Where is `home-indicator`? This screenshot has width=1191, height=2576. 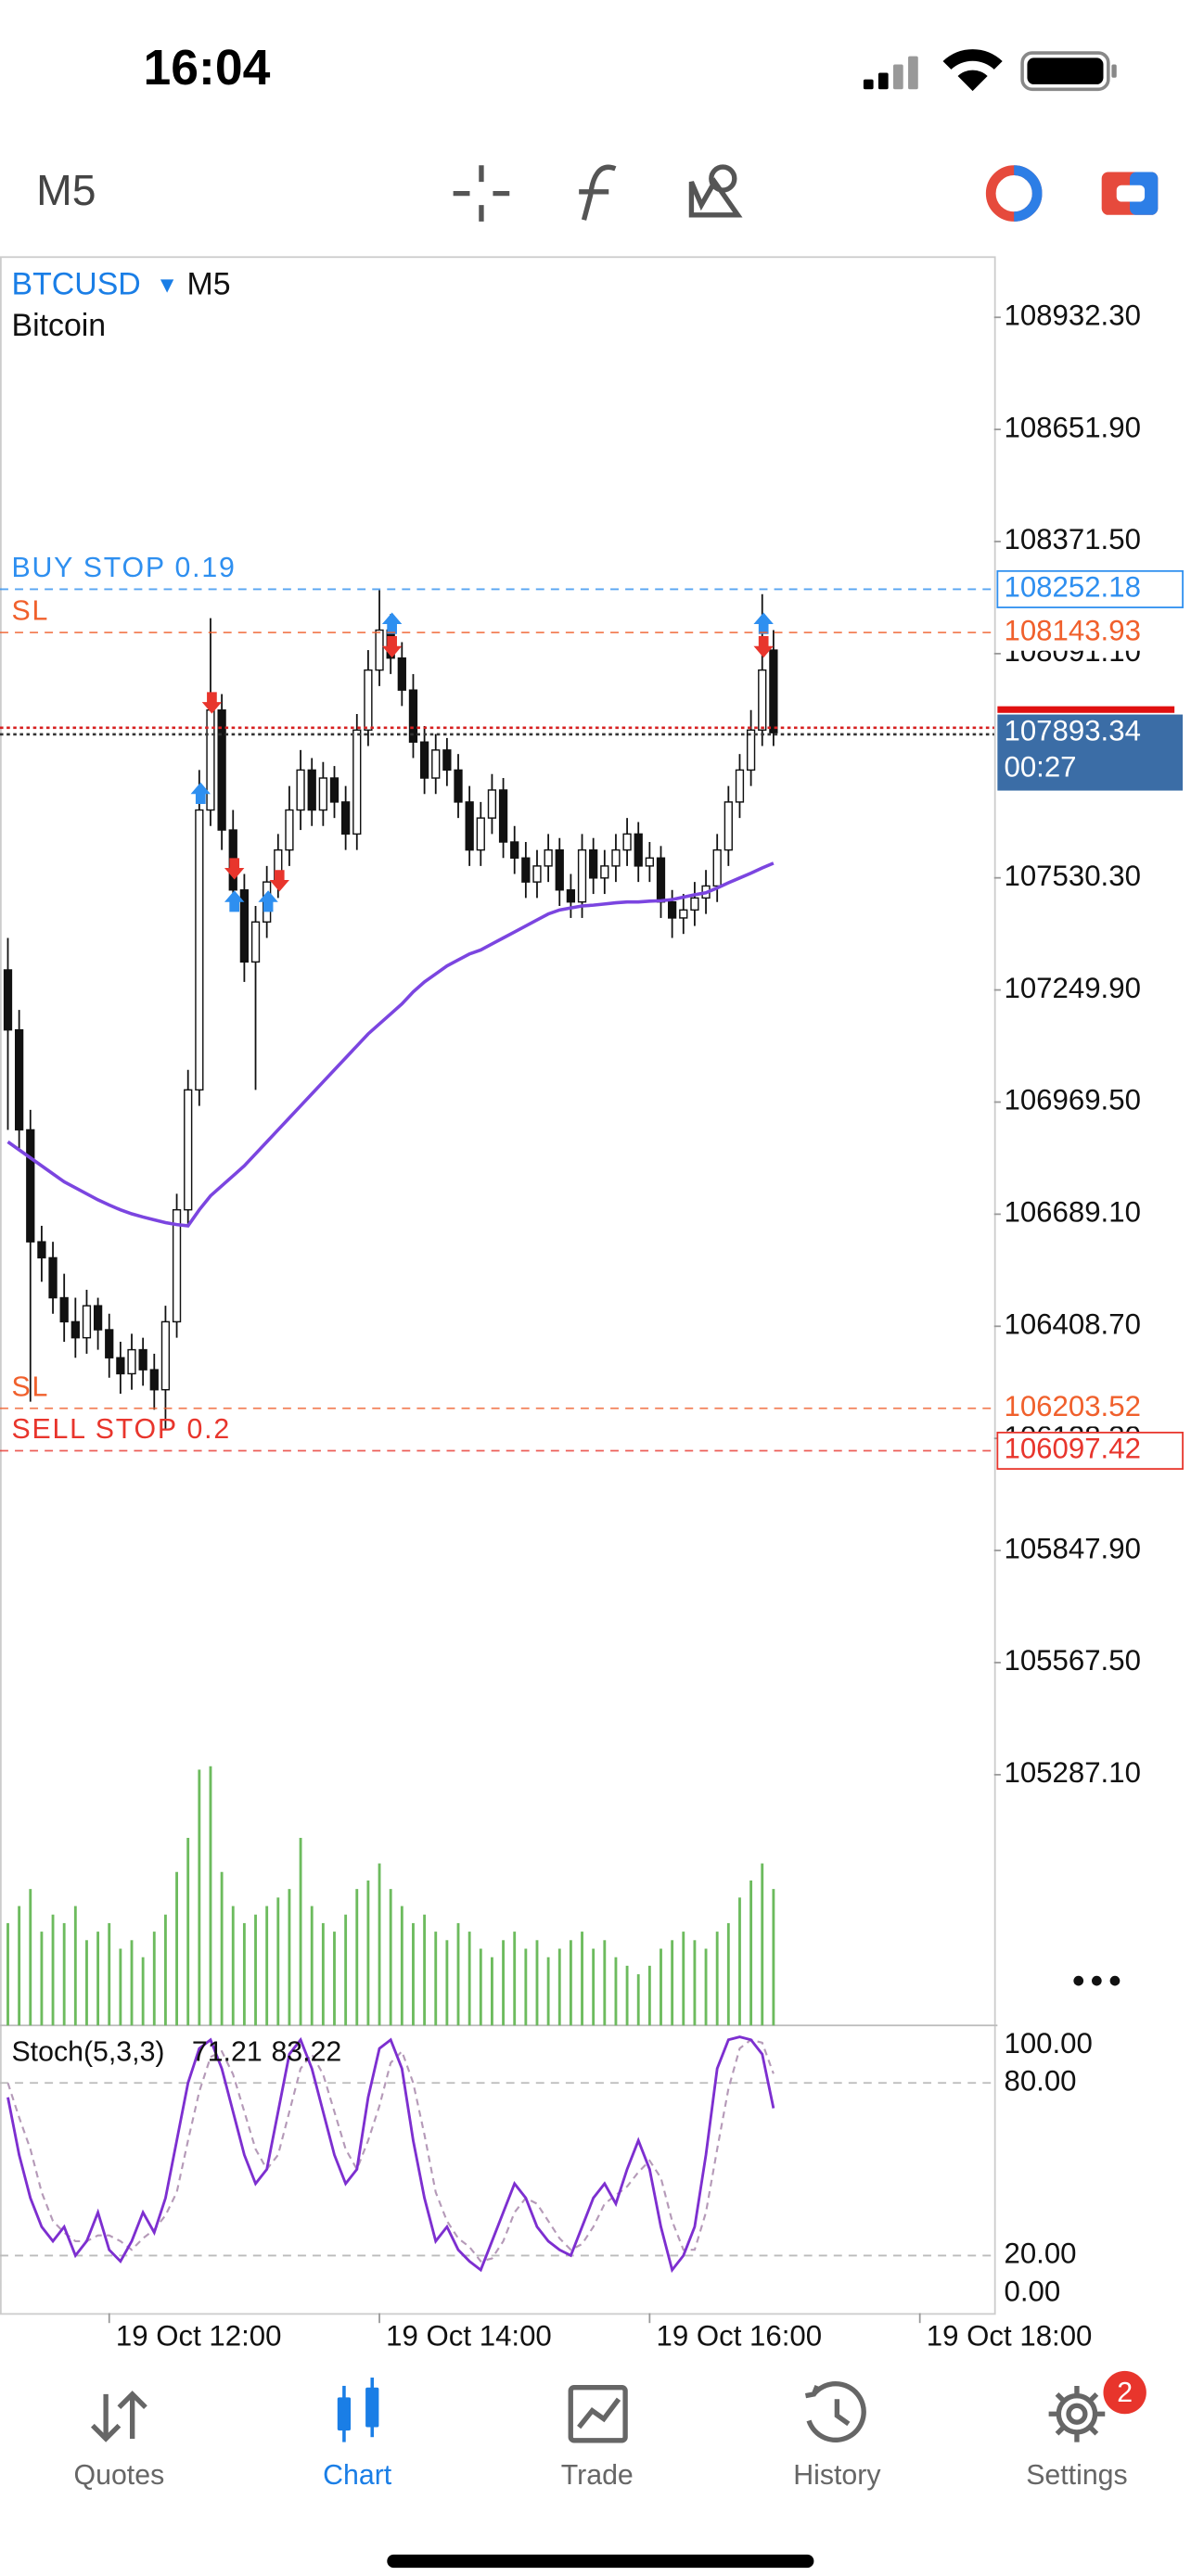
home-indicator is located at coordinates (600, 2561).